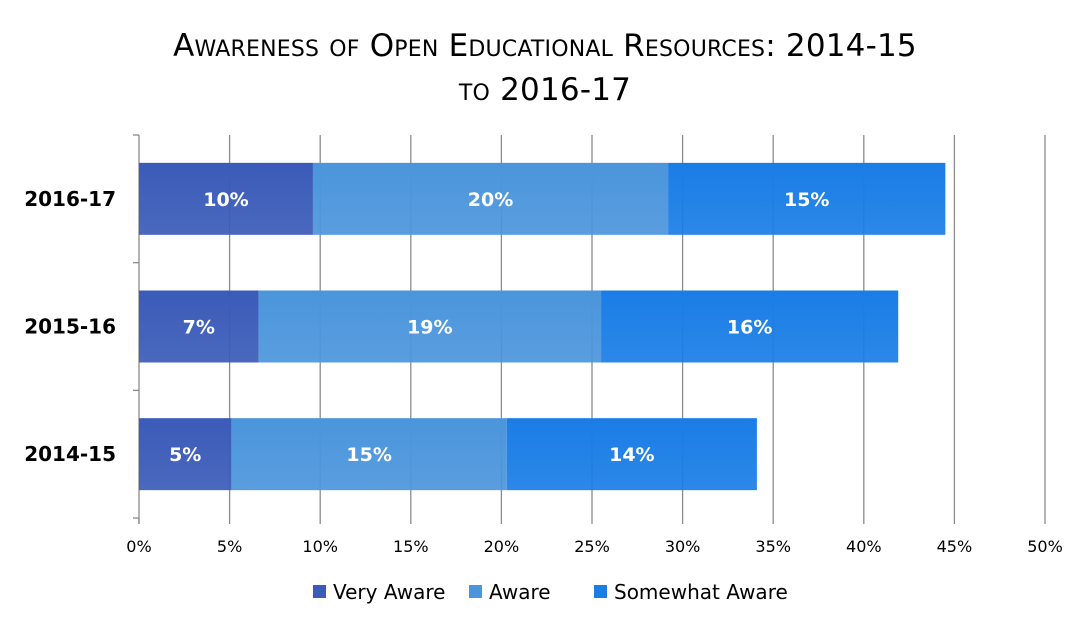  I want to click on data-label: 16%, so click(749, 328).